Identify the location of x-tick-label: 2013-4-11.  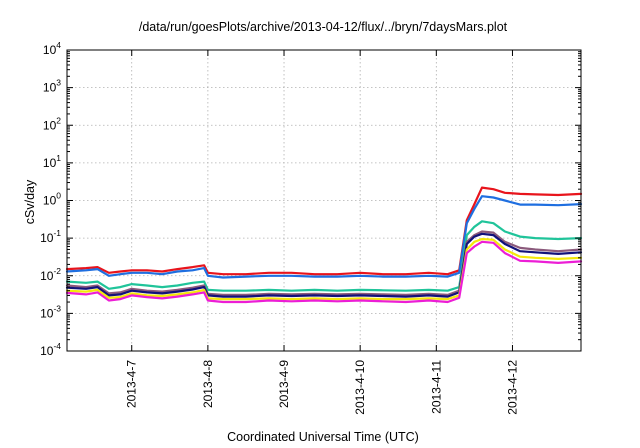
(436, 387).